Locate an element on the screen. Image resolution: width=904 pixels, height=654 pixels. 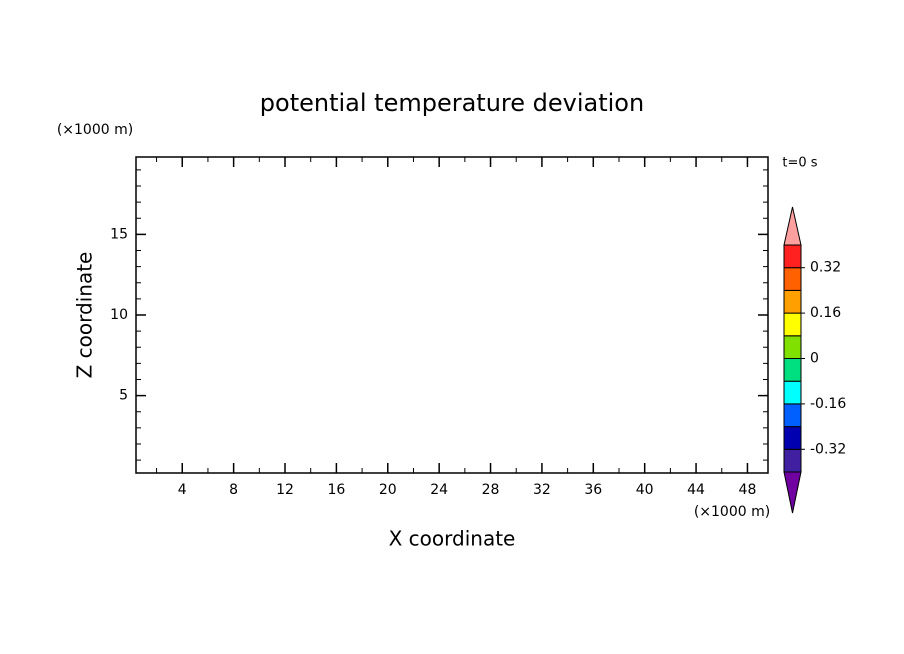
x-tick-label: 32 is located at coordinates (542, 490).